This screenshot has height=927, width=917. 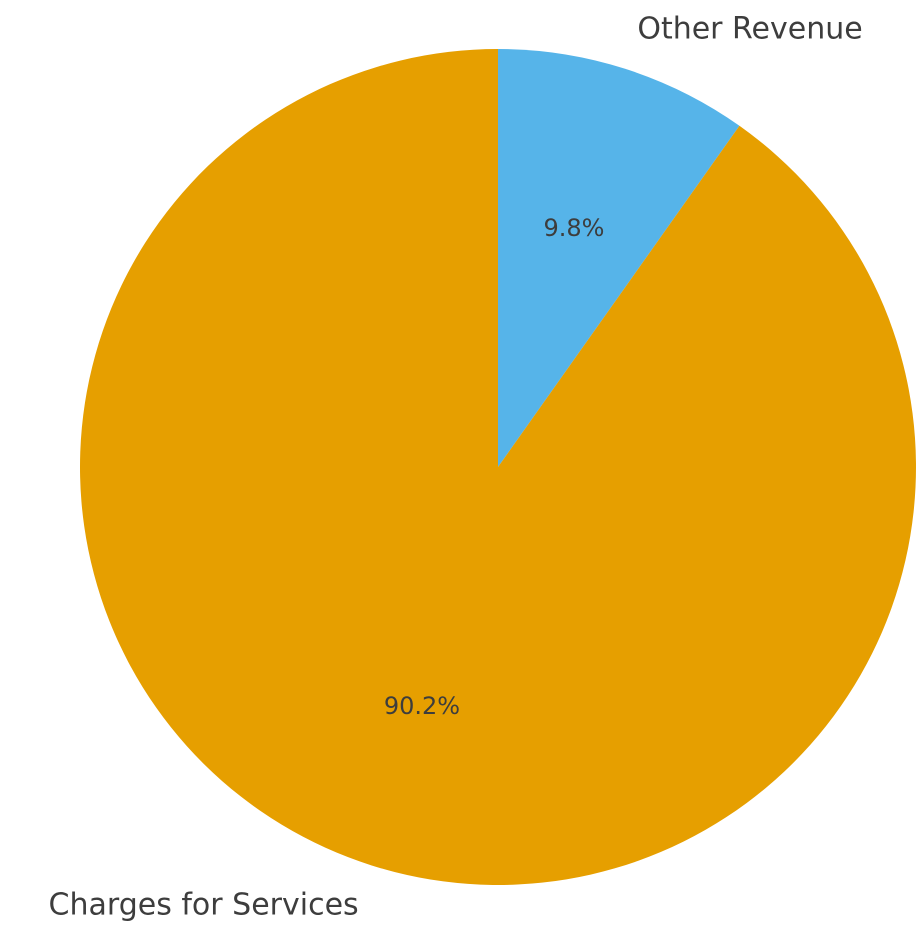 I want to click on pct-label-charges-for-services: 90.2%, so click(x=422, y=706).